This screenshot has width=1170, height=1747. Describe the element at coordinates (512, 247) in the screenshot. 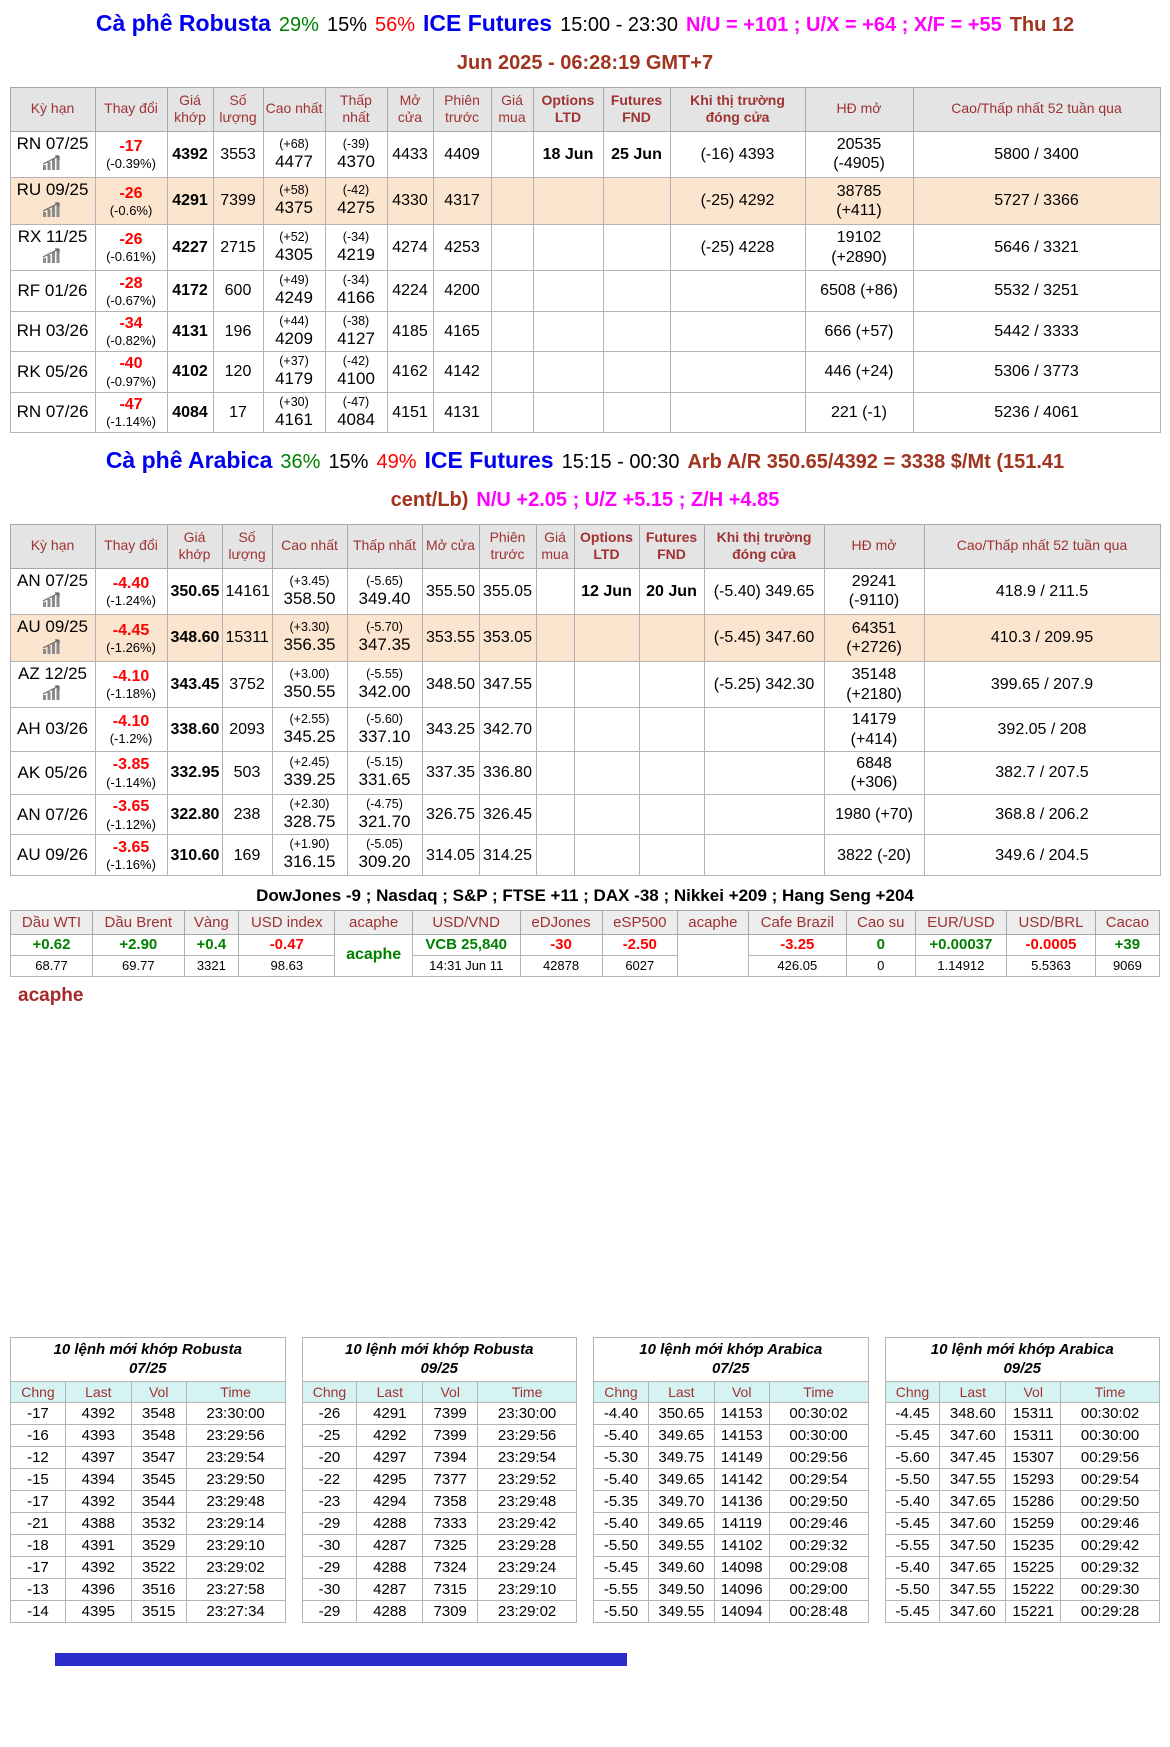

I see `cell-bid` at that location.